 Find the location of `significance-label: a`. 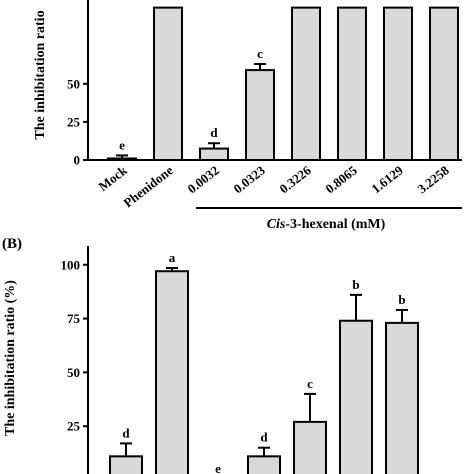

significance-label: a is located at coordinates (172, 257).